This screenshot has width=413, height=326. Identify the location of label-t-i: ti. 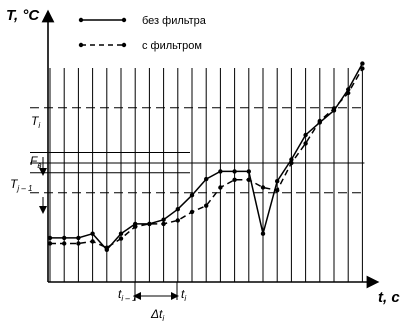
(183, 295).